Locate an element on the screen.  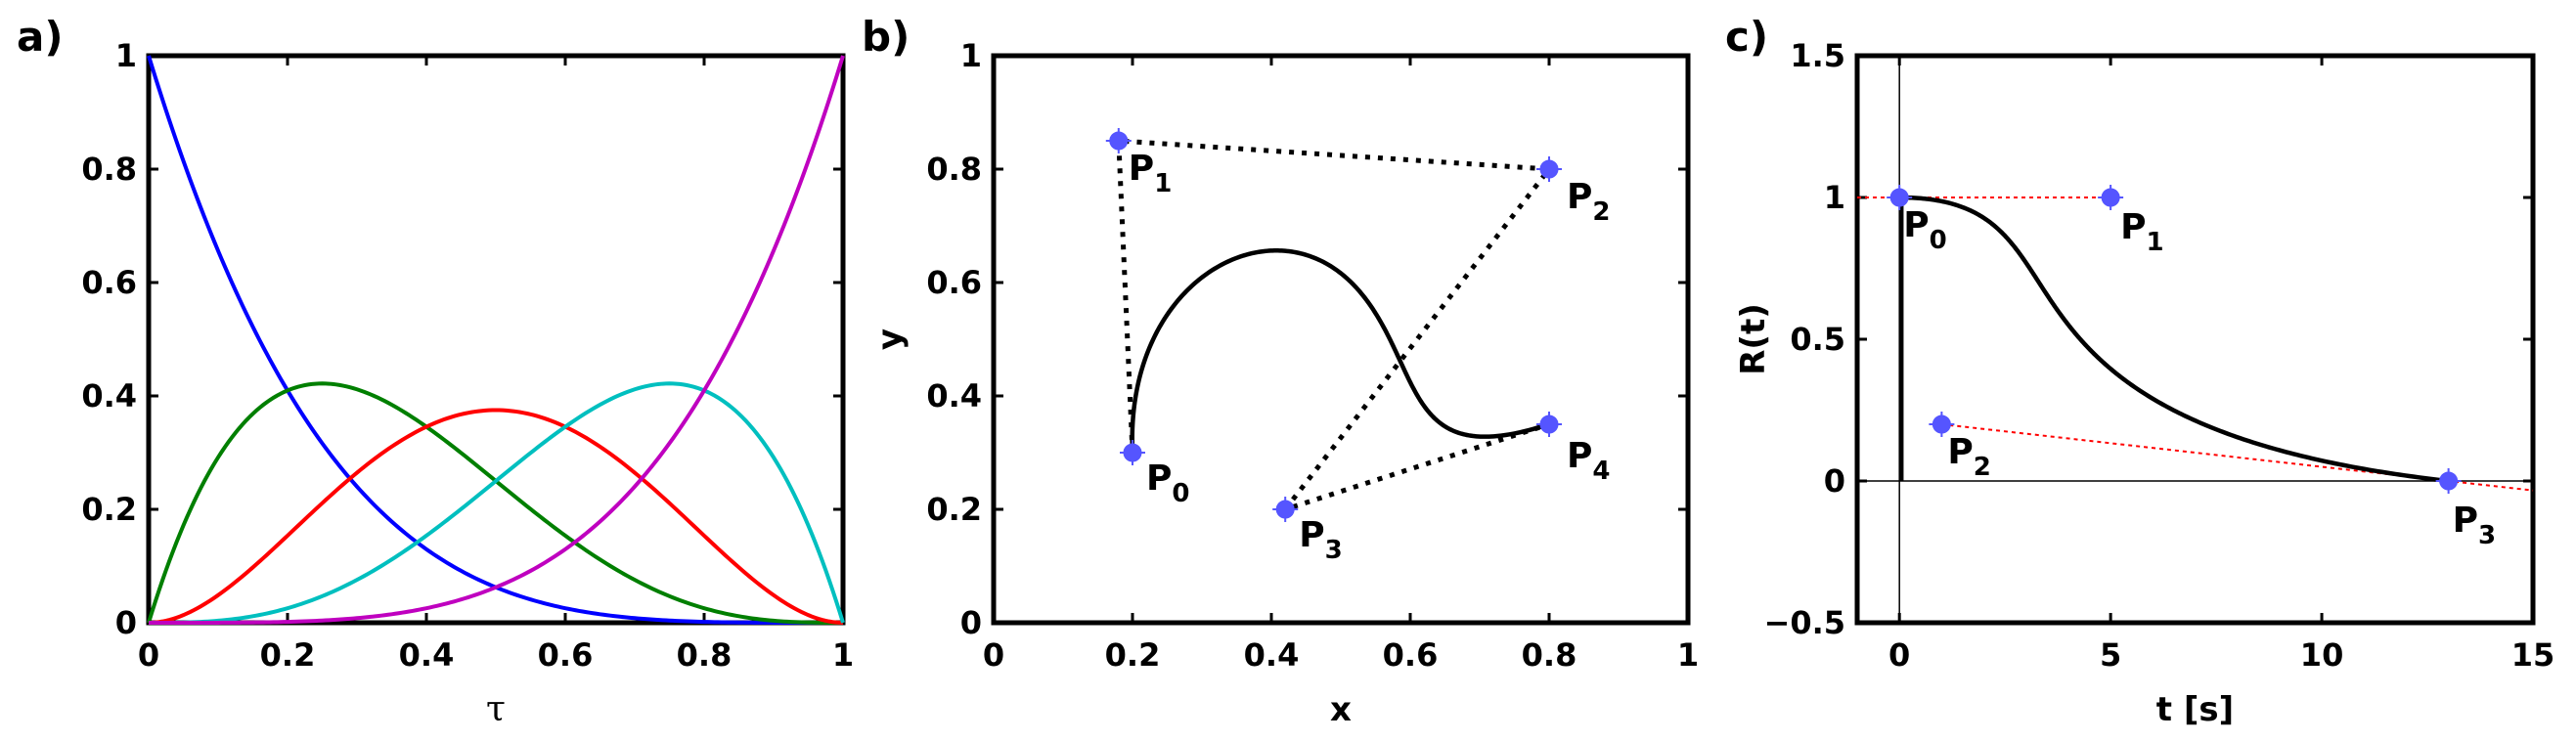
panel-label: c) is located at coordinates (1746, 37).